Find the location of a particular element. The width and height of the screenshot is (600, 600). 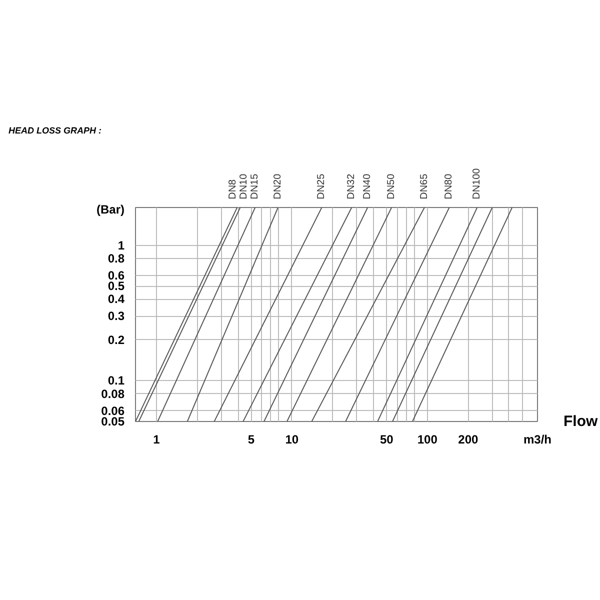

text: DN25 is located at coordinates (322, 186).